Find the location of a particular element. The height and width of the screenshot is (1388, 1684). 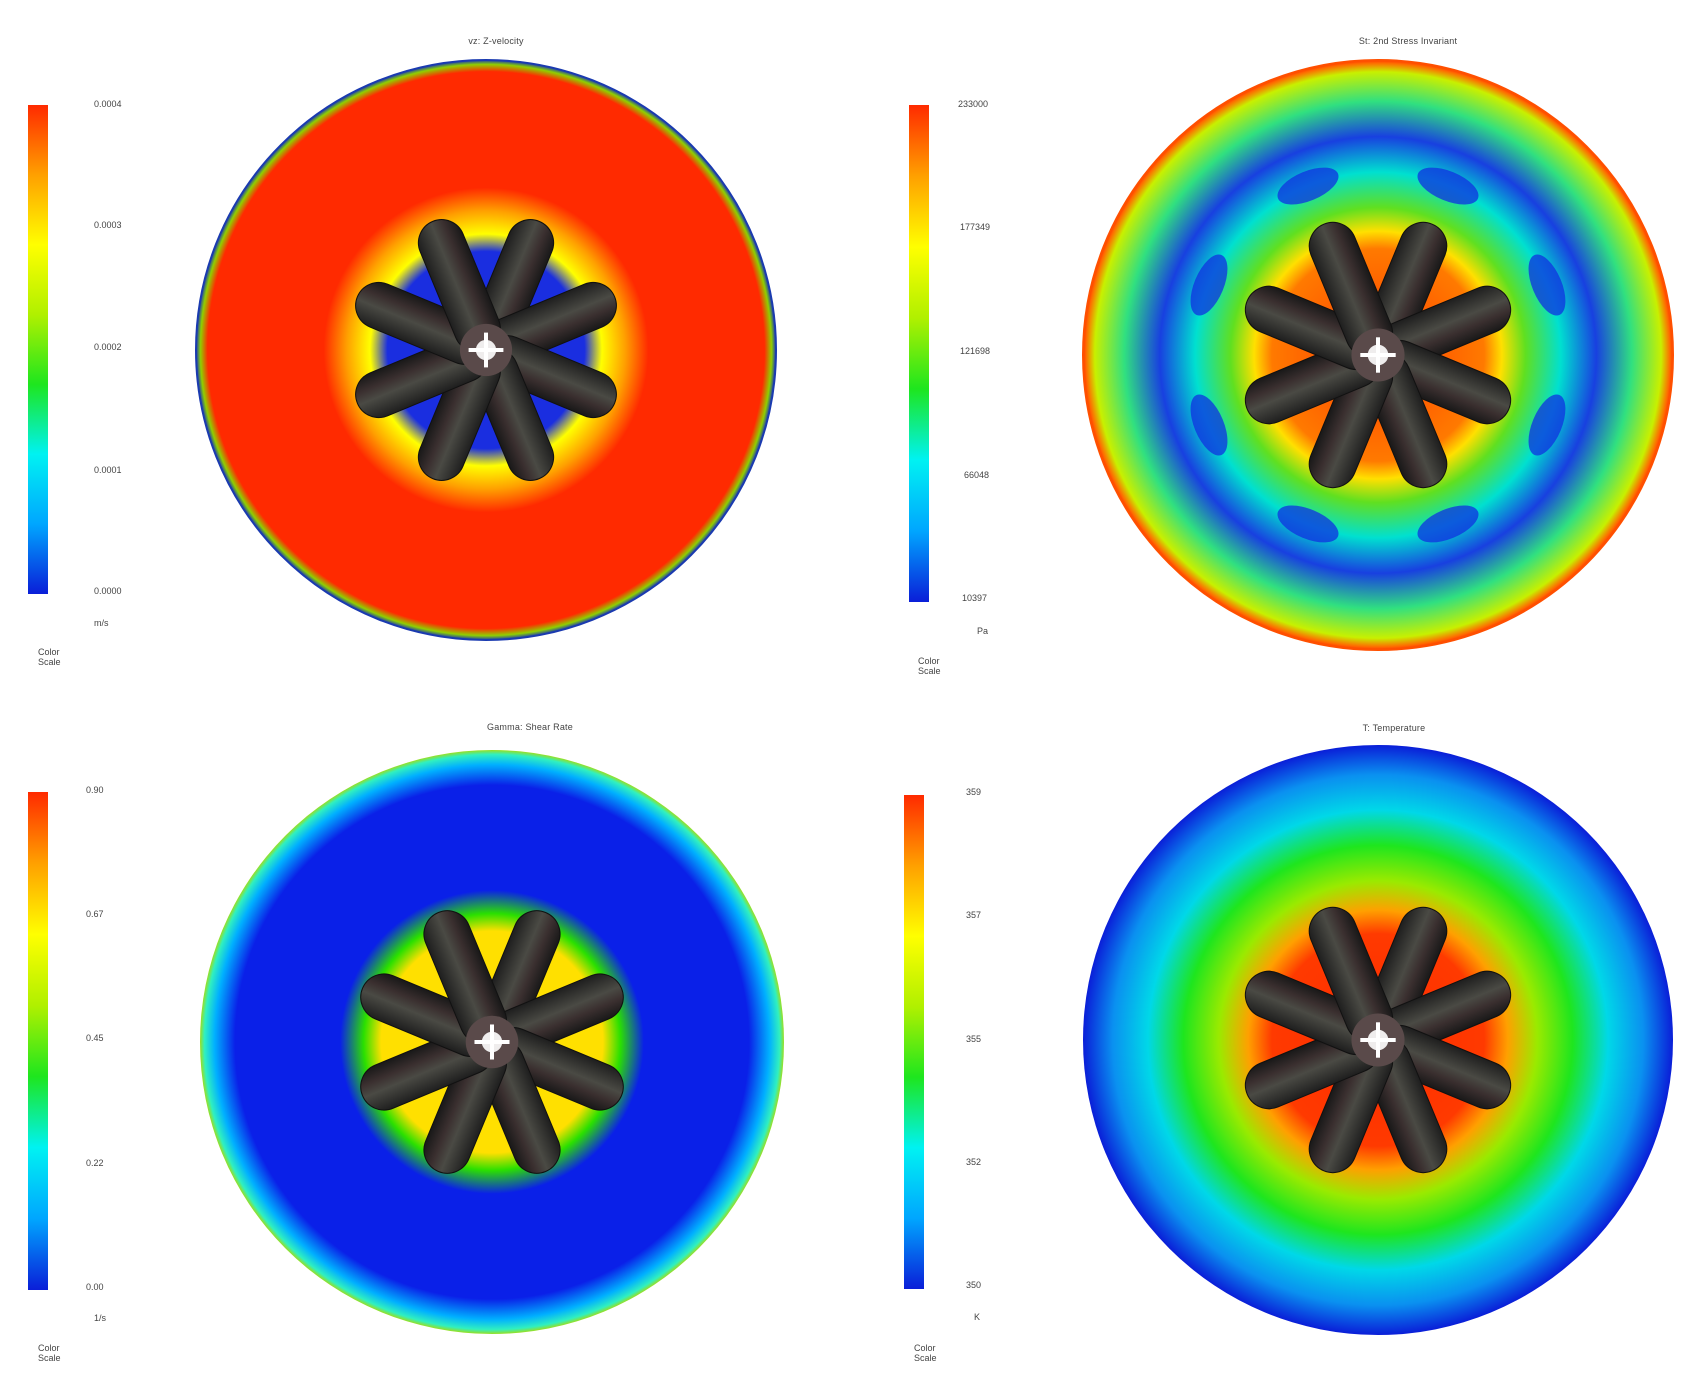

scale-unit: Pa is located at coordinates (983, 631).